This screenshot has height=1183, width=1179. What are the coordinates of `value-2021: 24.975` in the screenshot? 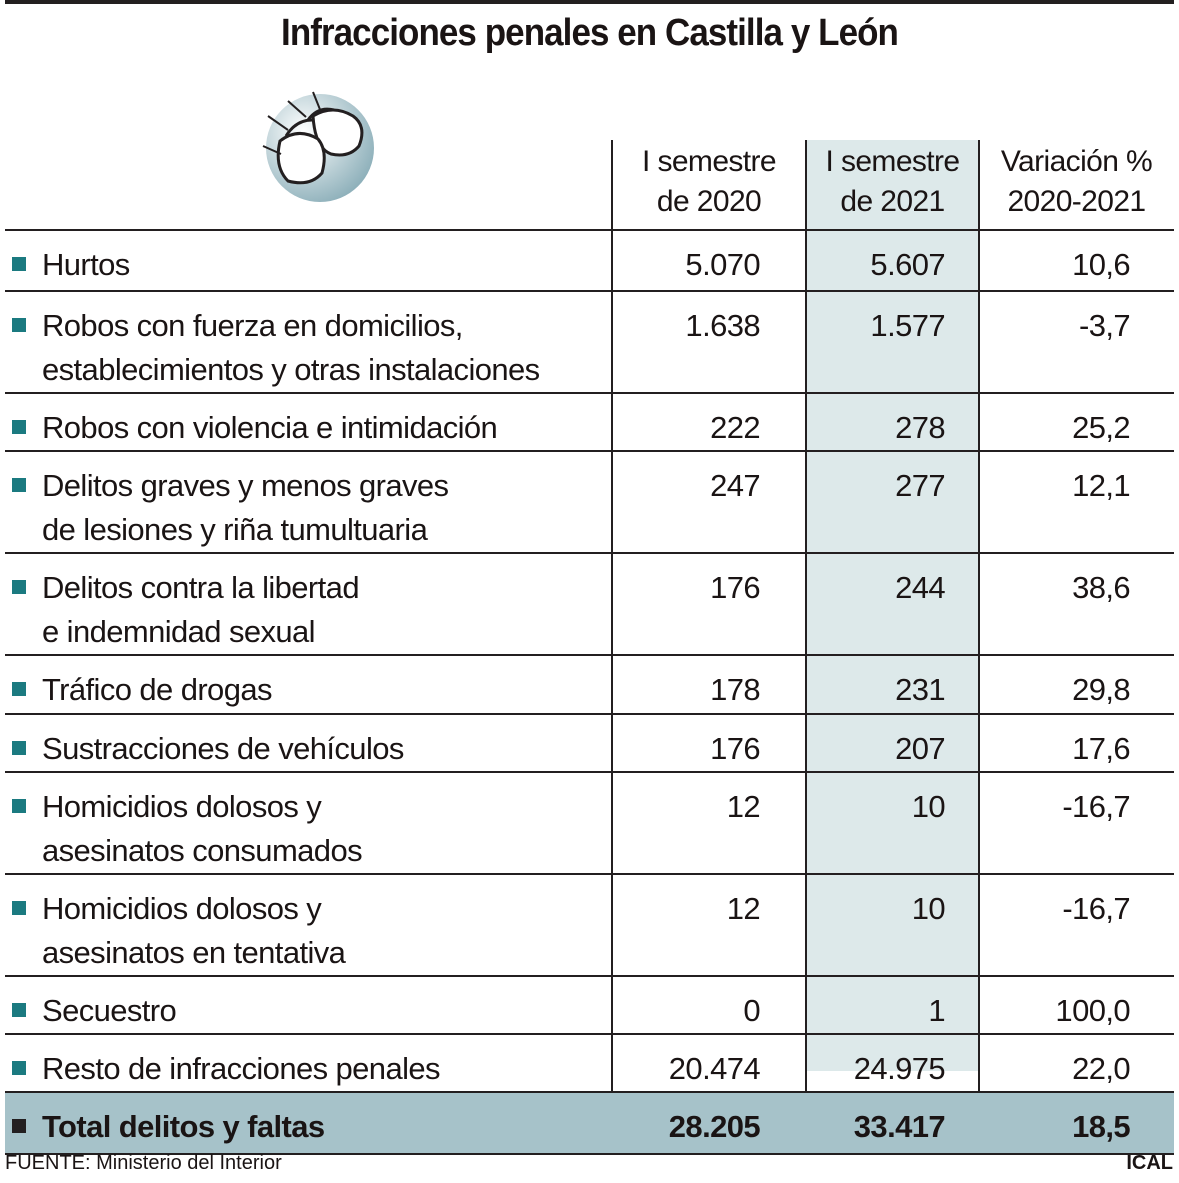 It's located at (892, 1062).